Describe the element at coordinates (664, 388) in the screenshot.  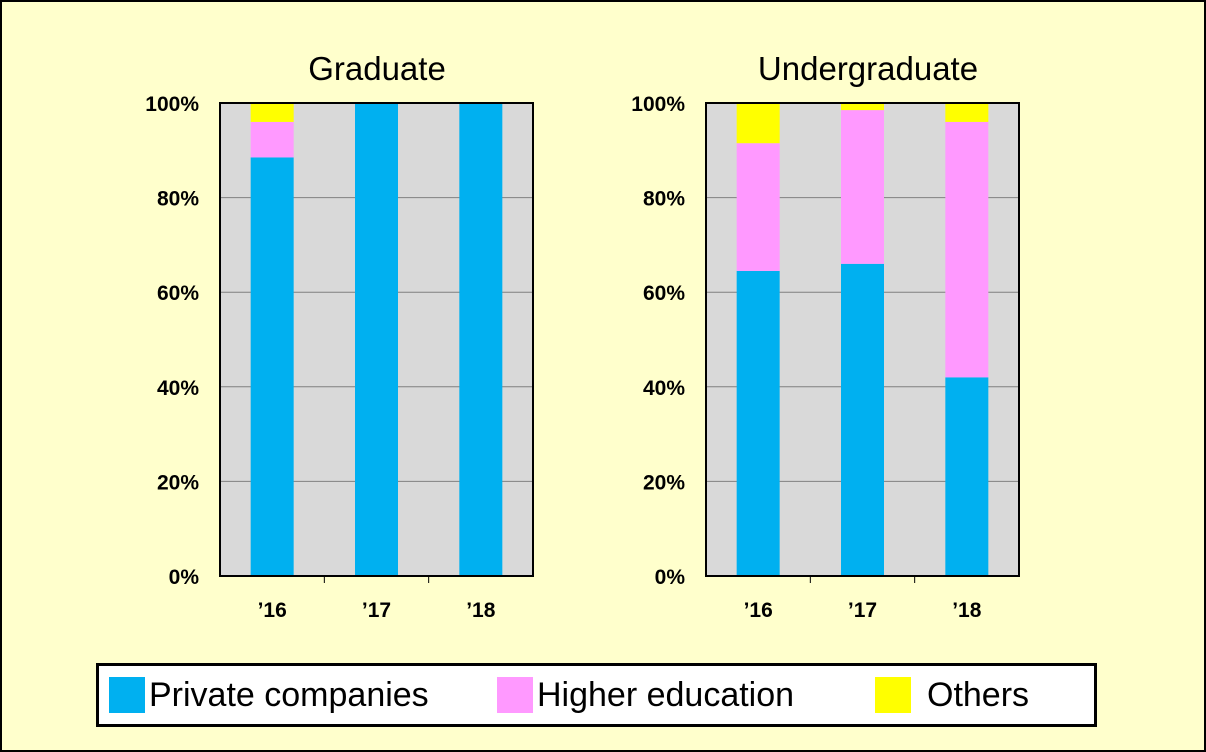
I see `undergraduate-y-tick-label: 40%` at that location.